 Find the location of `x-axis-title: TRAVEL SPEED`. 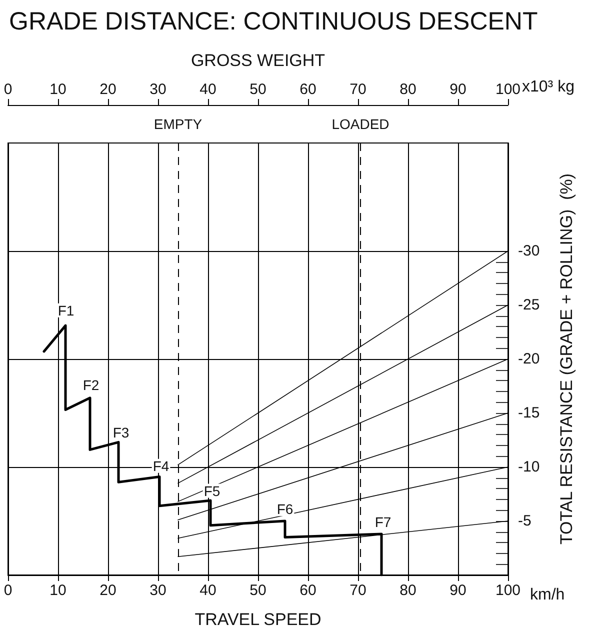

x-axis-title: TRAVEL SPEED is located at coordinates (258, 619).